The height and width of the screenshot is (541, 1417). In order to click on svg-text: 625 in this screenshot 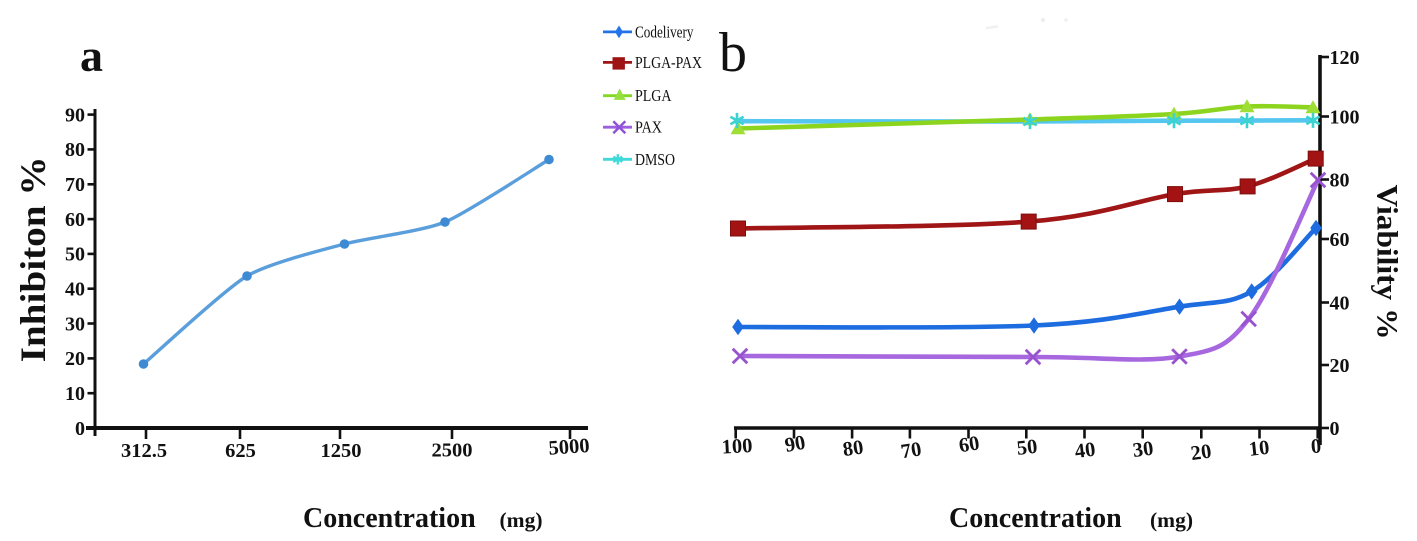, I will do `click(240, 451)`.